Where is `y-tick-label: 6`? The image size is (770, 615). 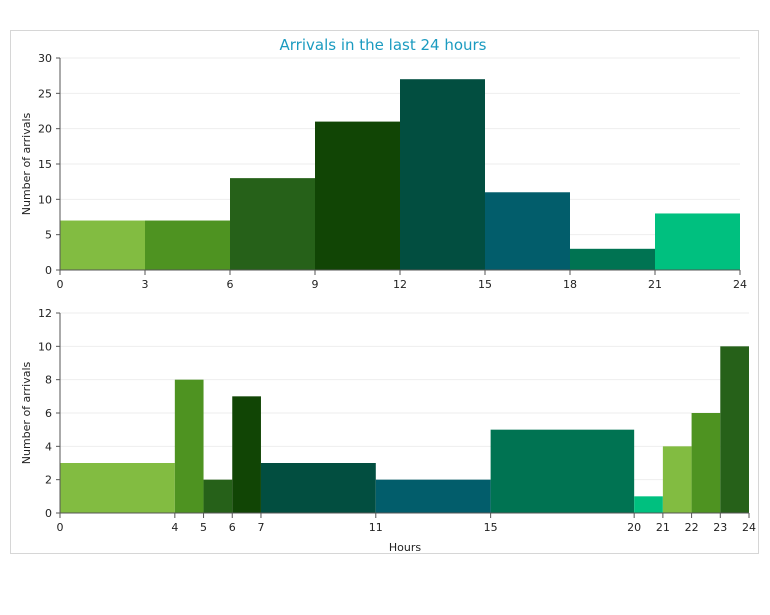 y-tick-label: 6 is located at coordinates (48, 413).